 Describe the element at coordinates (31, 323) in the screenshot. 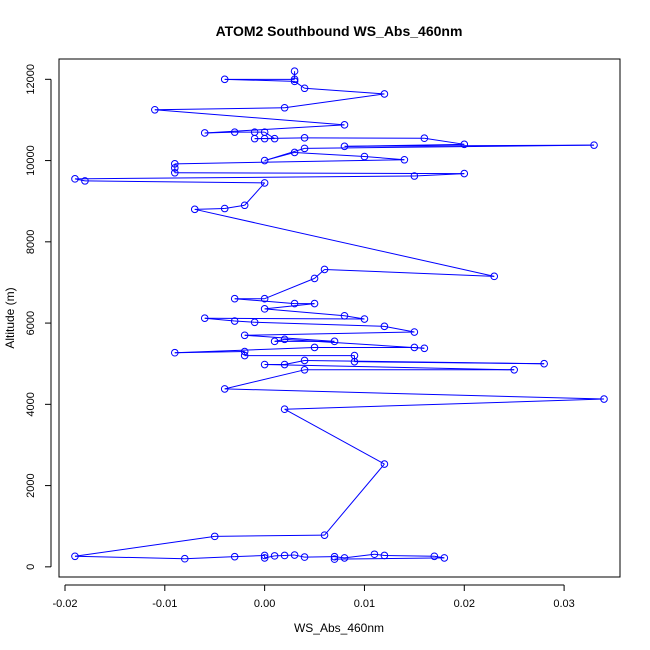

I see `y-tick-label: 6000` at that location.